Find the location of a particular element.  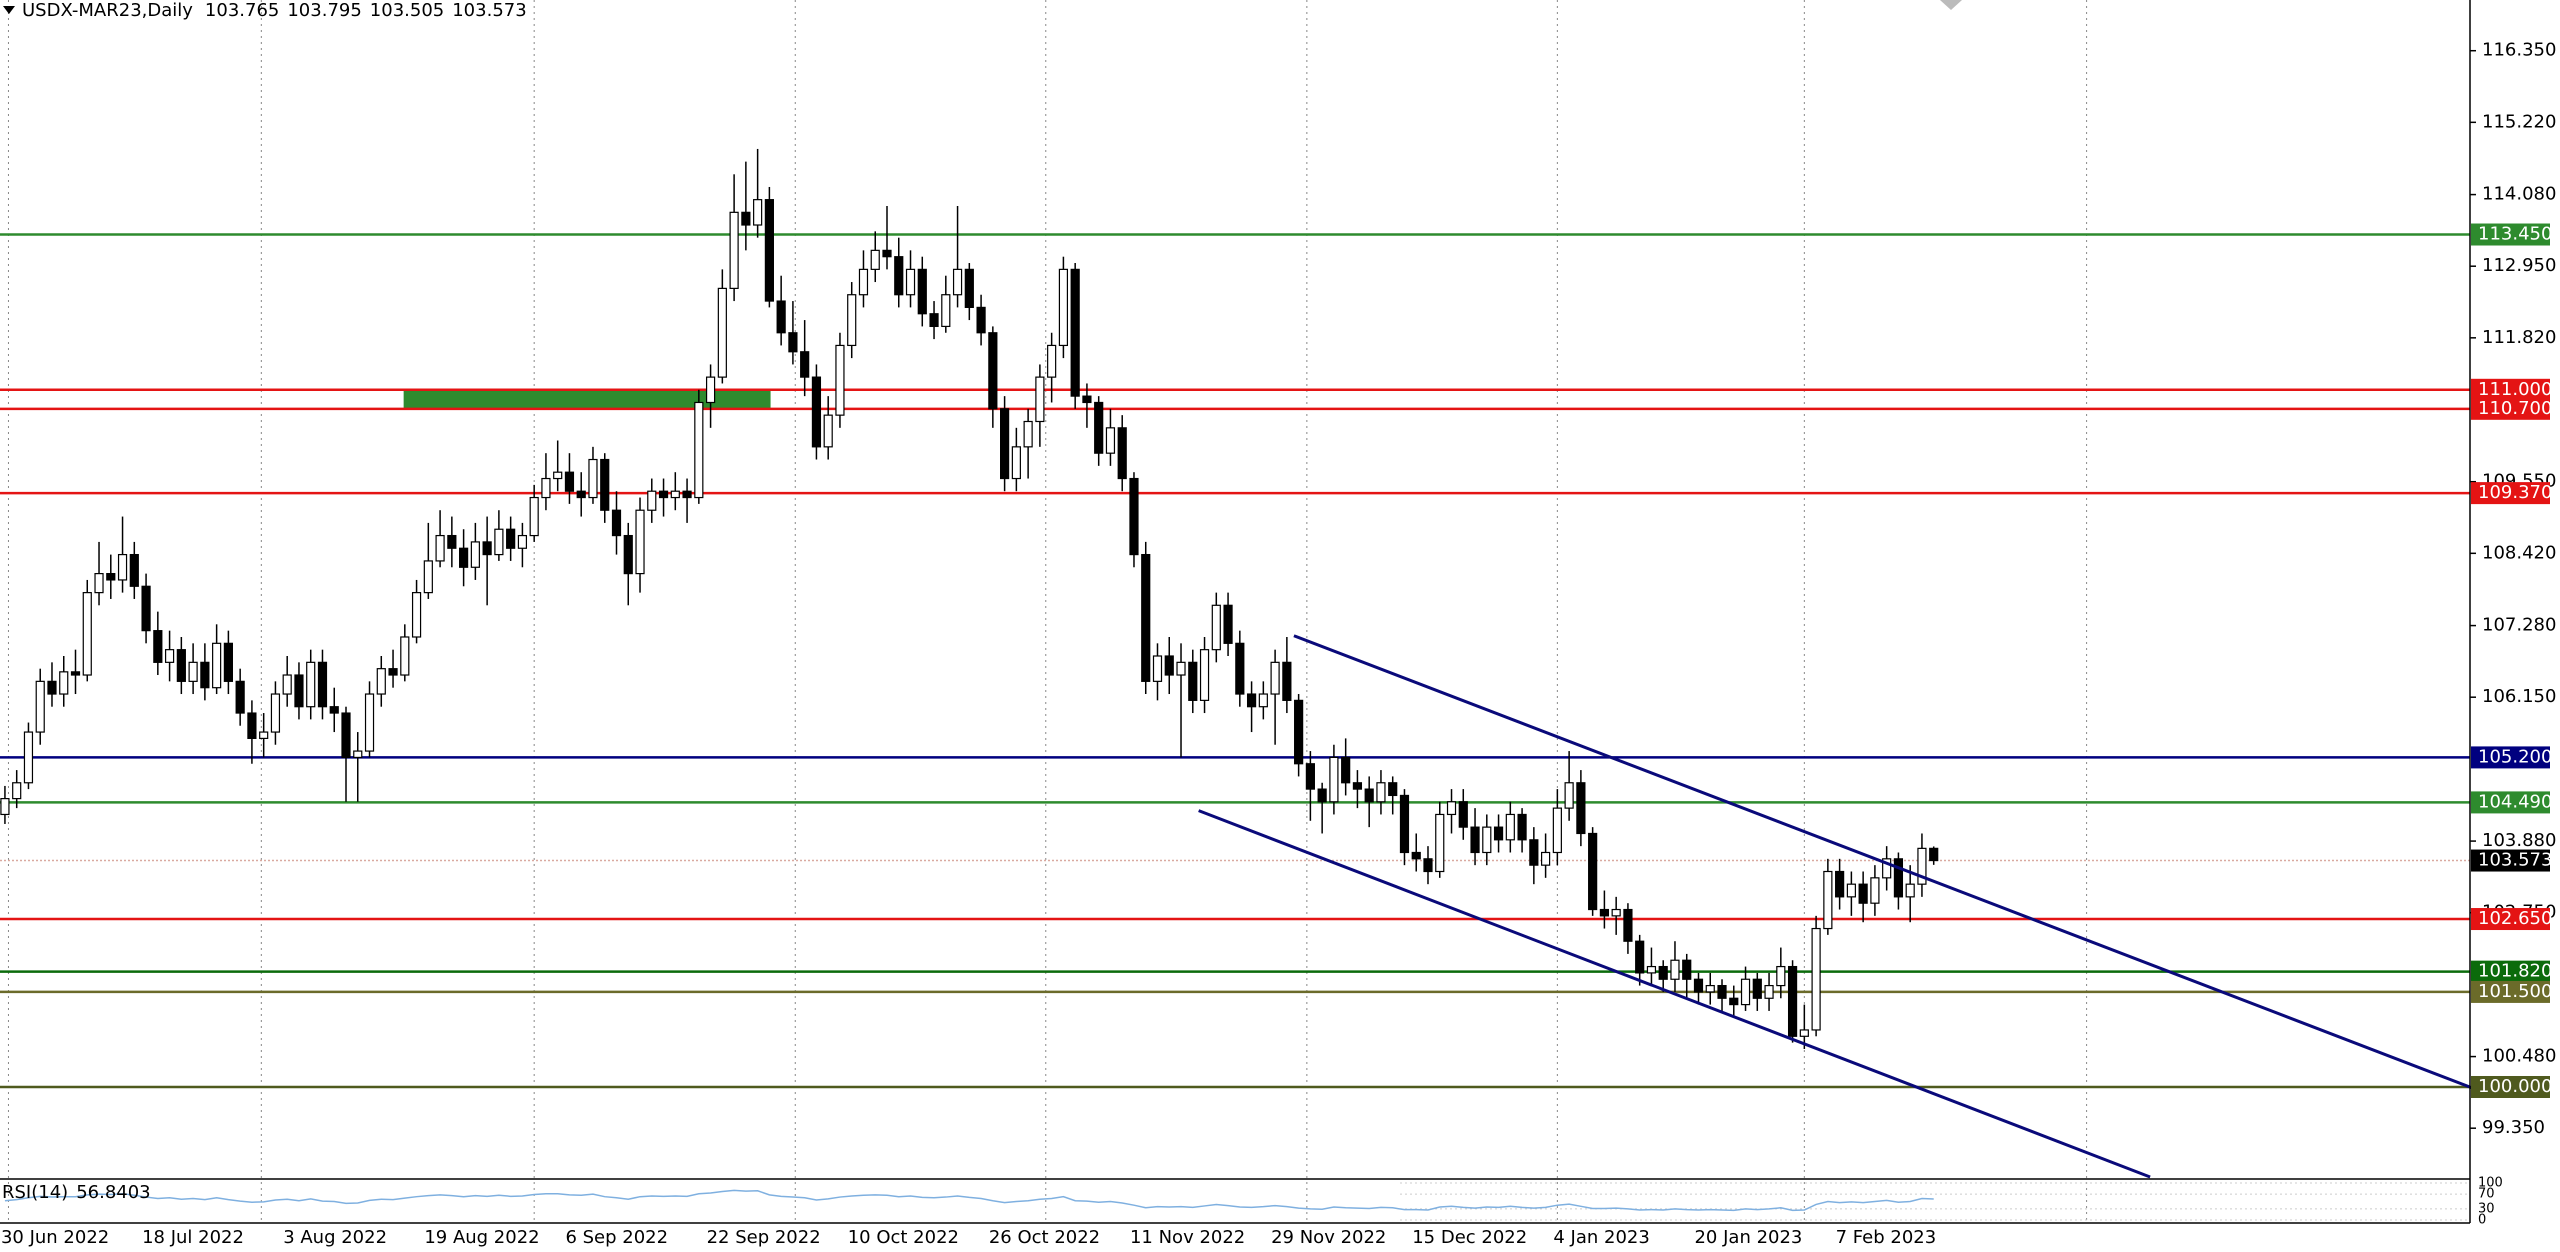

level-label: 104.490 is located at coordinates (2515, 801).